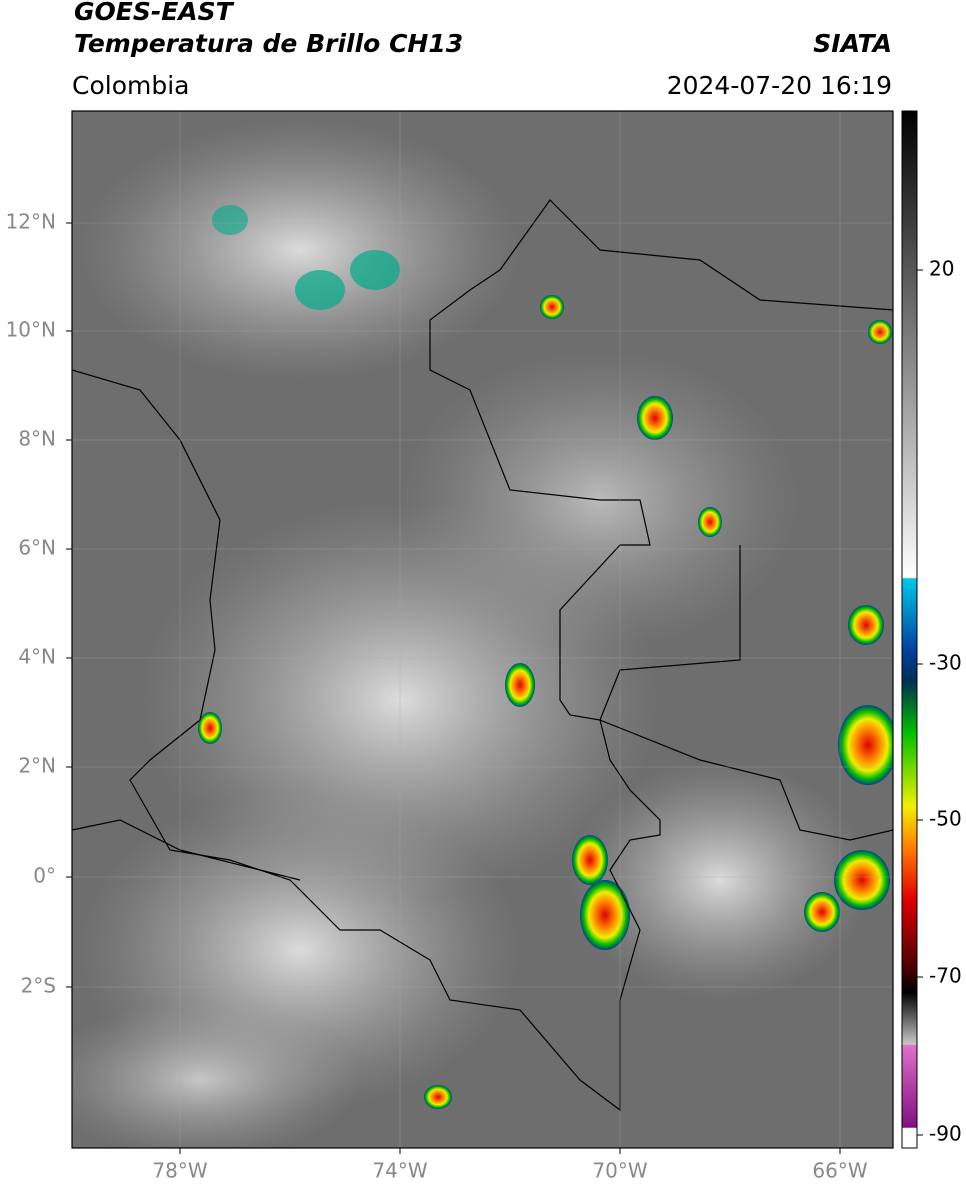  Describe the element at coordinates (37, 548) in the screenshot. I see `lat-label: 6°N` at that location.